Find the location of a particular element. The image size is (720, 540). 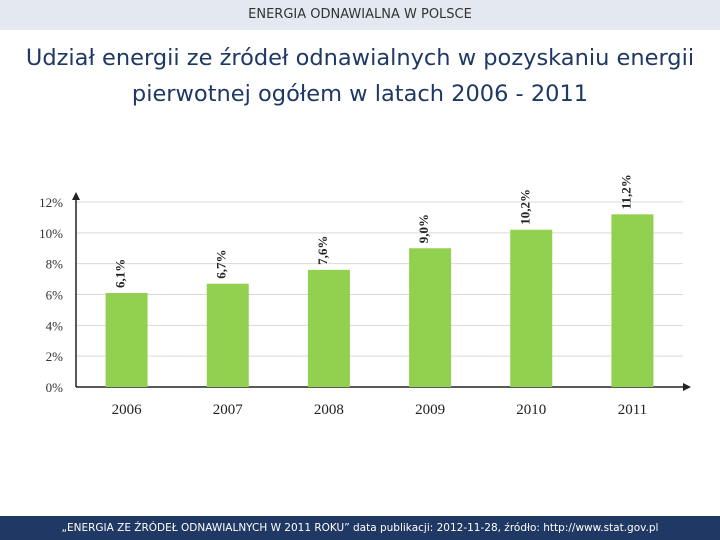

header-title: ENERGIA ODNAWIALNA W POLSCE is located at coordinates (360, 14).